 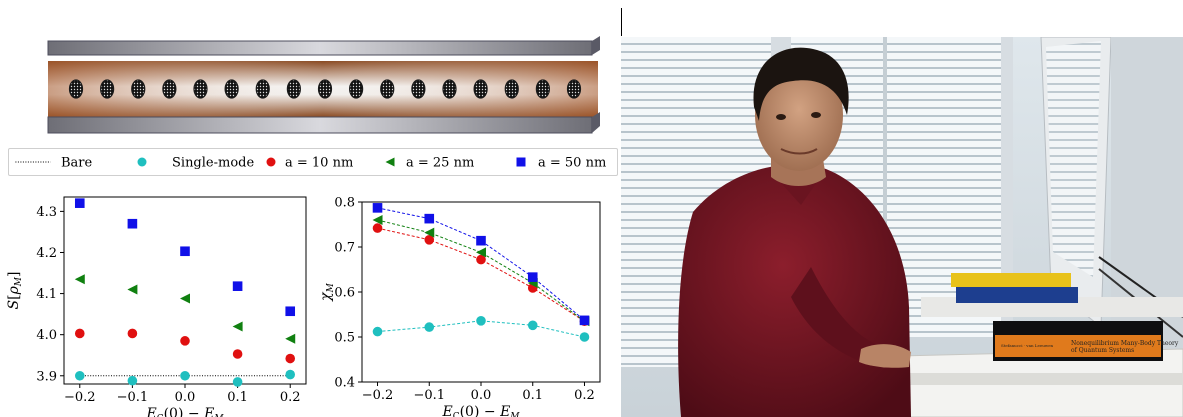 I want to click on legend-label: Single-mode, so click(x=213, y=163).